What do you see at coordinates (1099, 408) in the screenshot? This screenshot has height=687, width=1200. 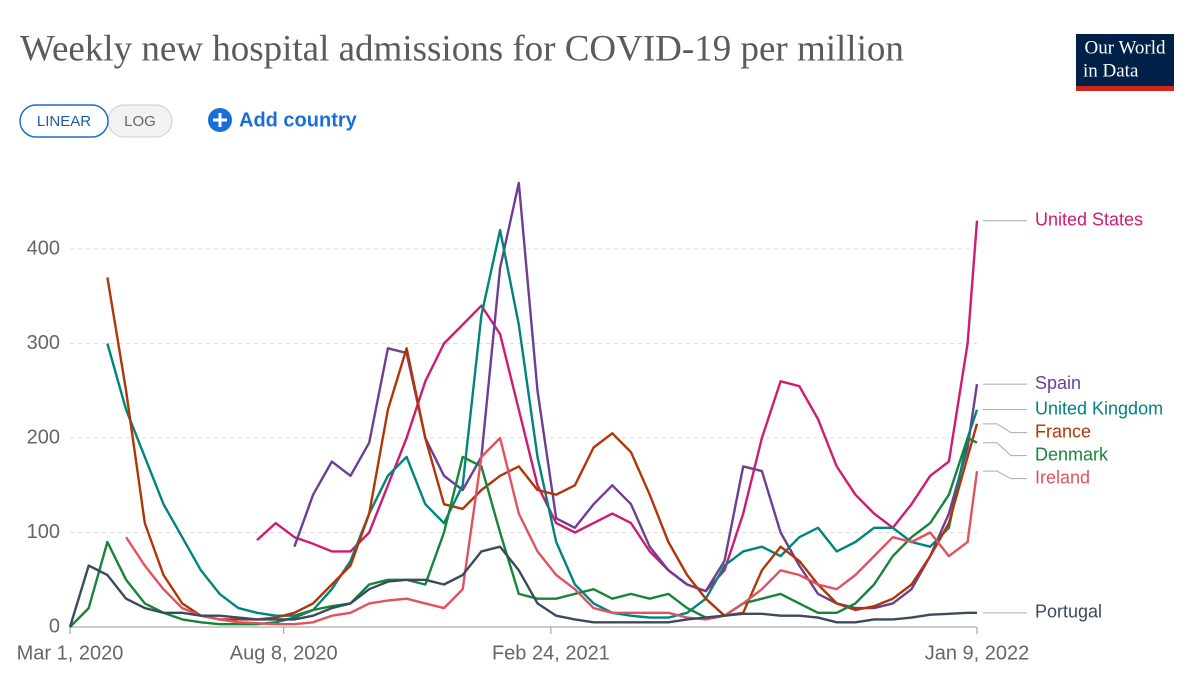 I see `legend-label: United Kingdom` at bounding box center [1099, 408].